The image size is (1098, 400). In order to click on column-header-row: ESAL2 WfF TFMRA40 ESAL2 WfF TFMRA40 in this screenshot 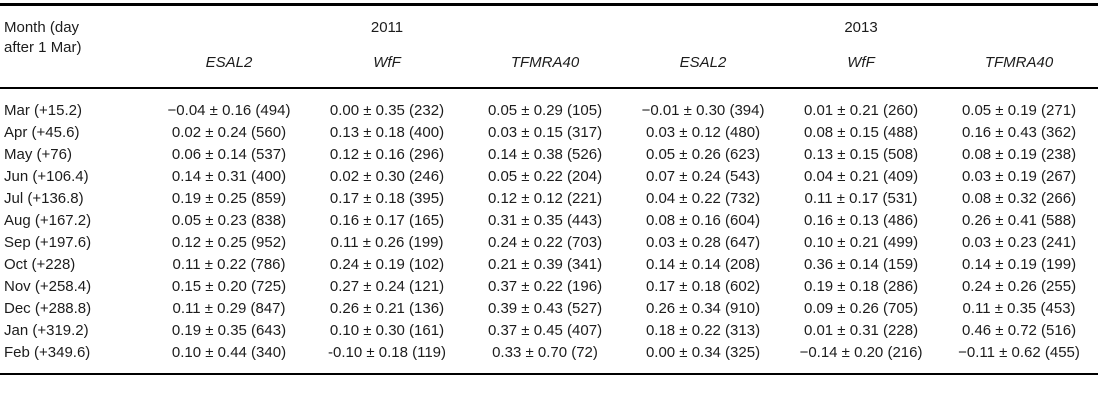, I will do `click(549, 63)`.